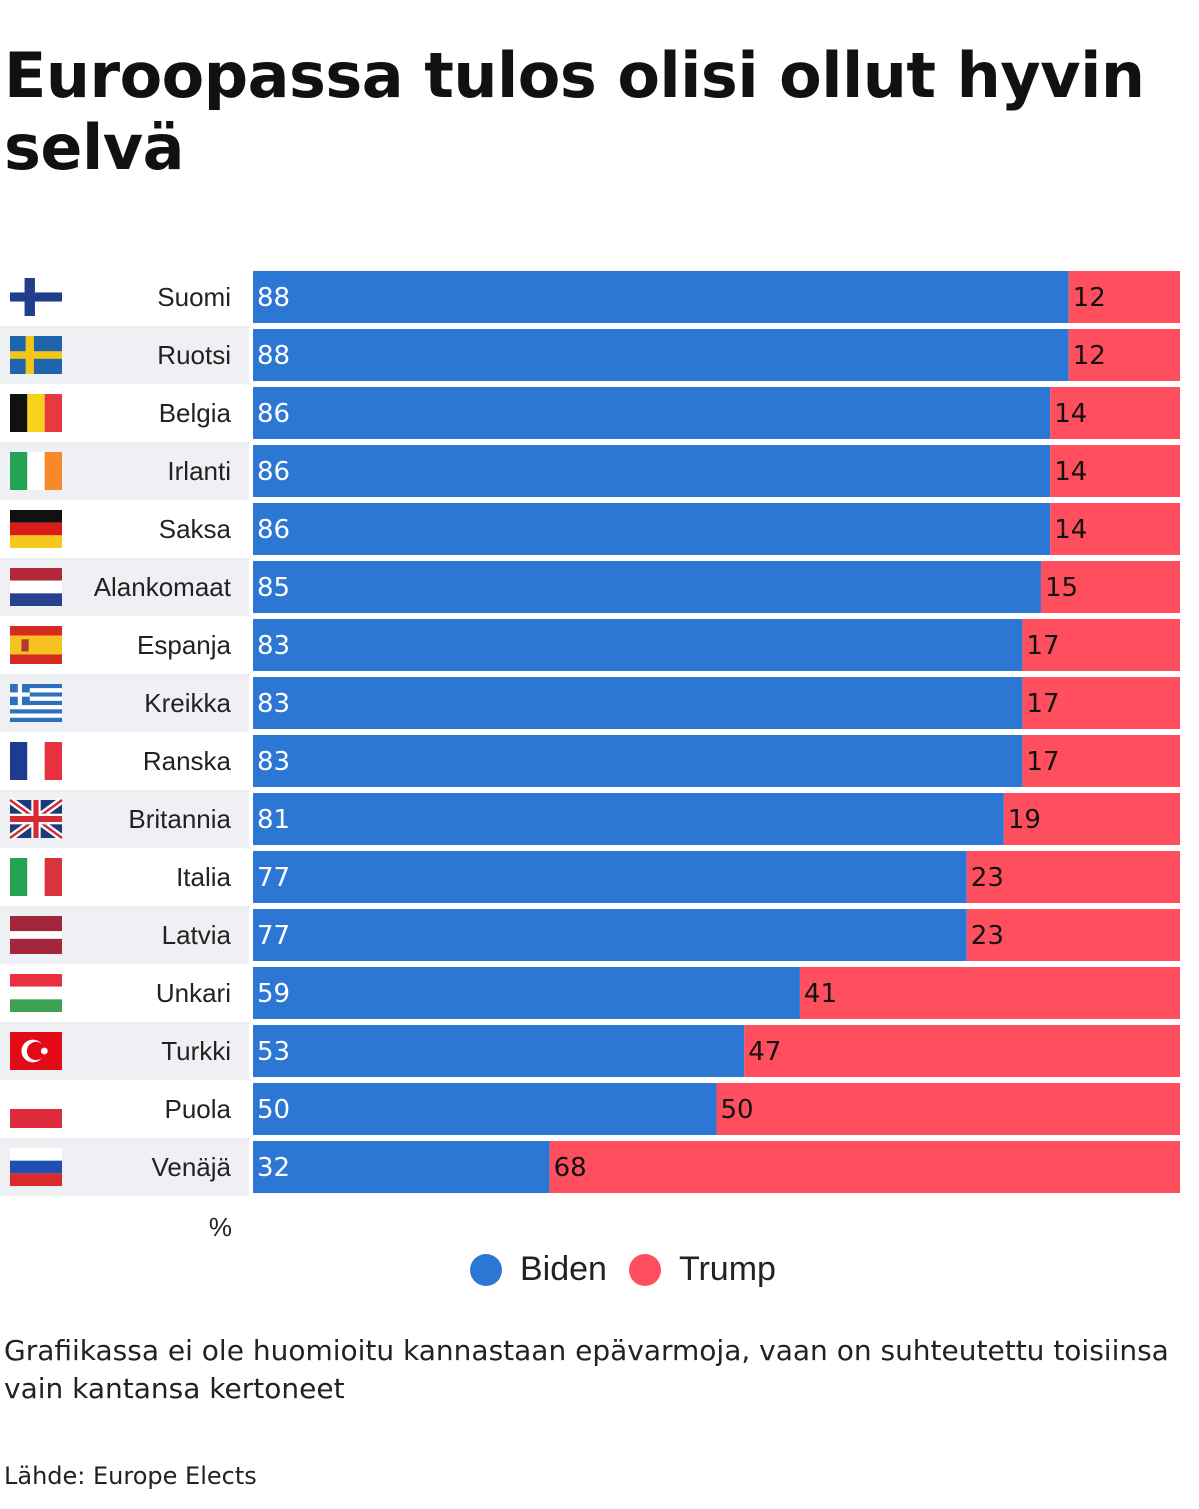 Image resolution: width=1199 pixels, height=1509 pixels. Describe the element at coordinates (195, 413) in the screenshot. I see `country-label: Belgia` at that location.